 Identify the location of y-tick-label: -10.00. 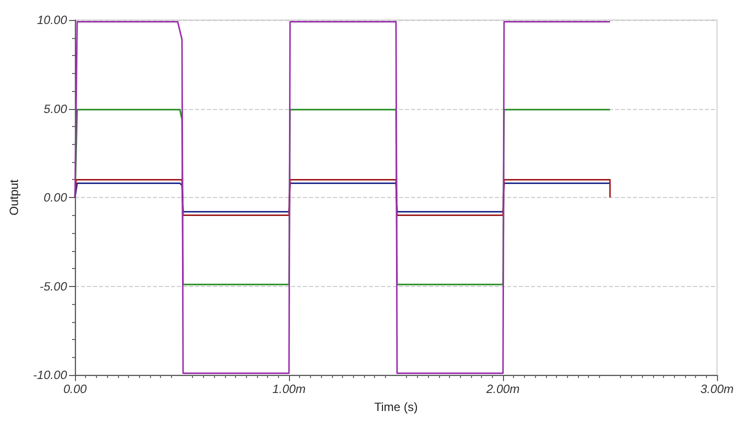
(50, 375).